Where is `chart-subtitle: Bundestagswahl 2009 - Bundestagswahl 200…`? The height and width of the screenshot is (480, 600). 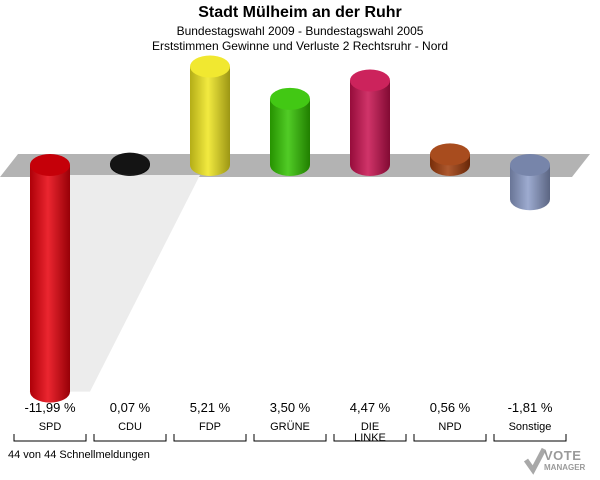 chart-subtitle: Bundestagswahl 2009 - Bundestagswahl 200… is located at coordinates (300, 31).